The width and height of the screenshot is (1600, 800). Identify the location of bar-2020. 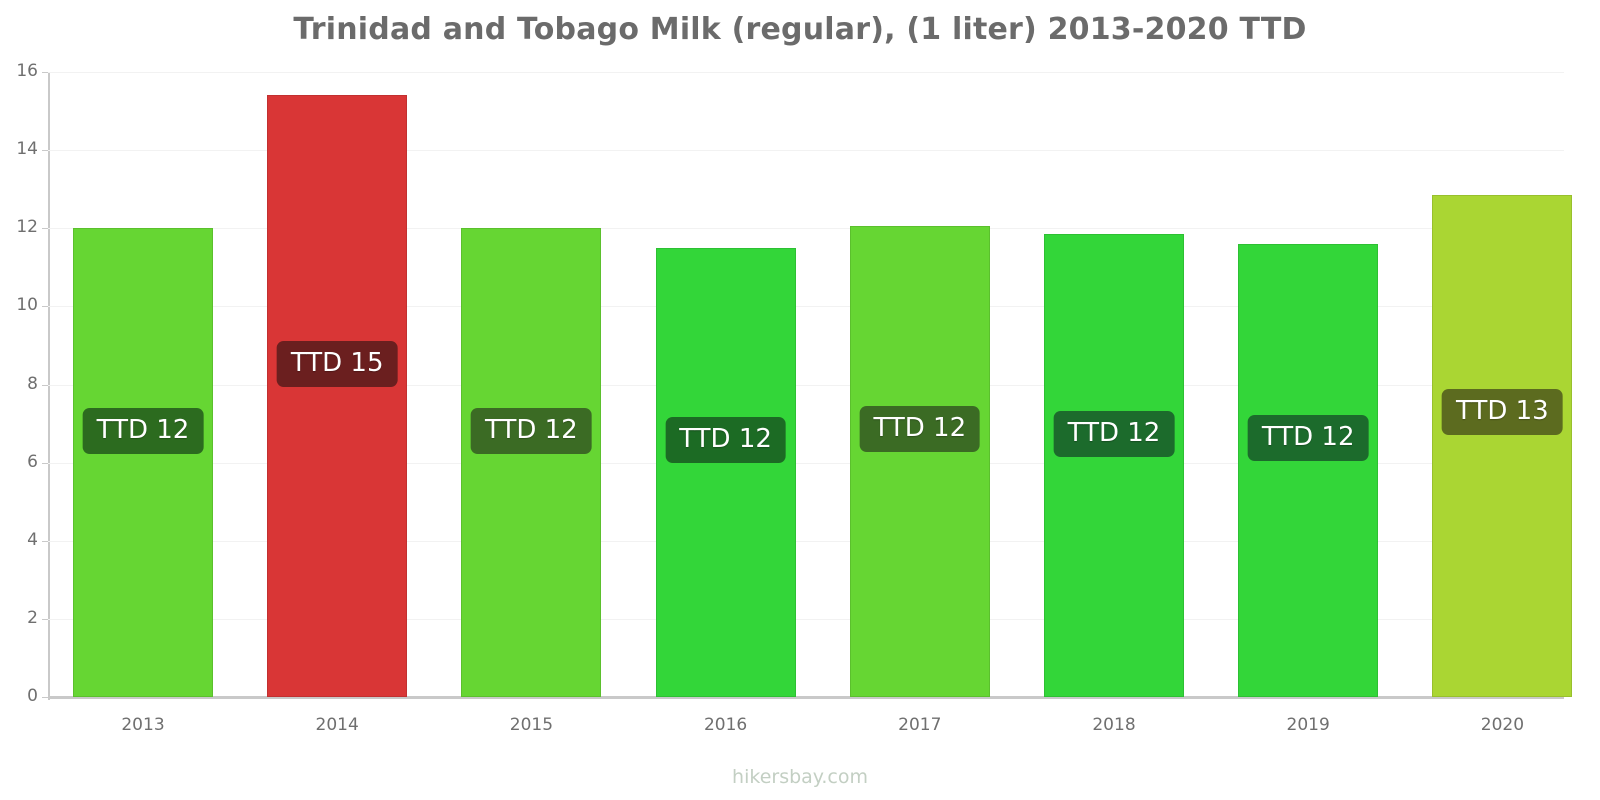
(1502, 446).